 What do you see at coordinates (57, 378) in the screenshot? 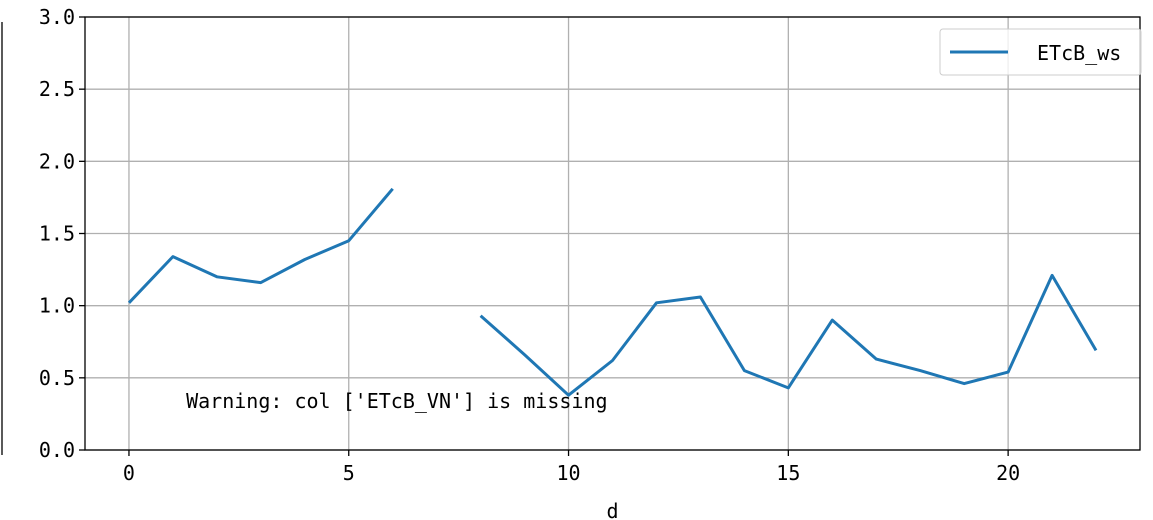
I see `y-tick-label: 0.5` at bounding box center [57, 378].